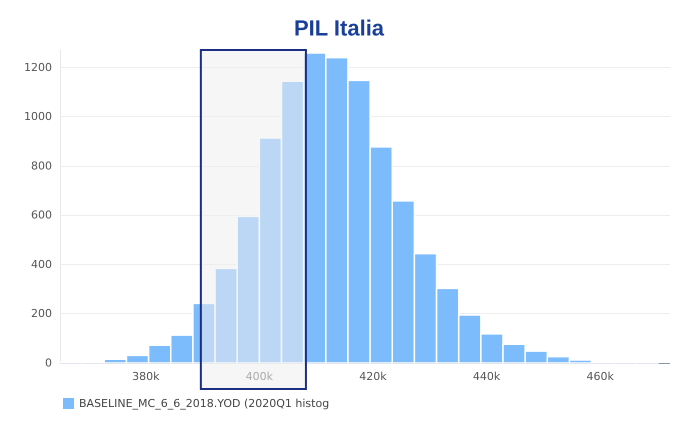 The width and height of the screenshot is (678, 426). What do you see at coordinates (38, 117) in the screenshot?
I see `y-tick-label: 1000` at bounding box center [38, 117].